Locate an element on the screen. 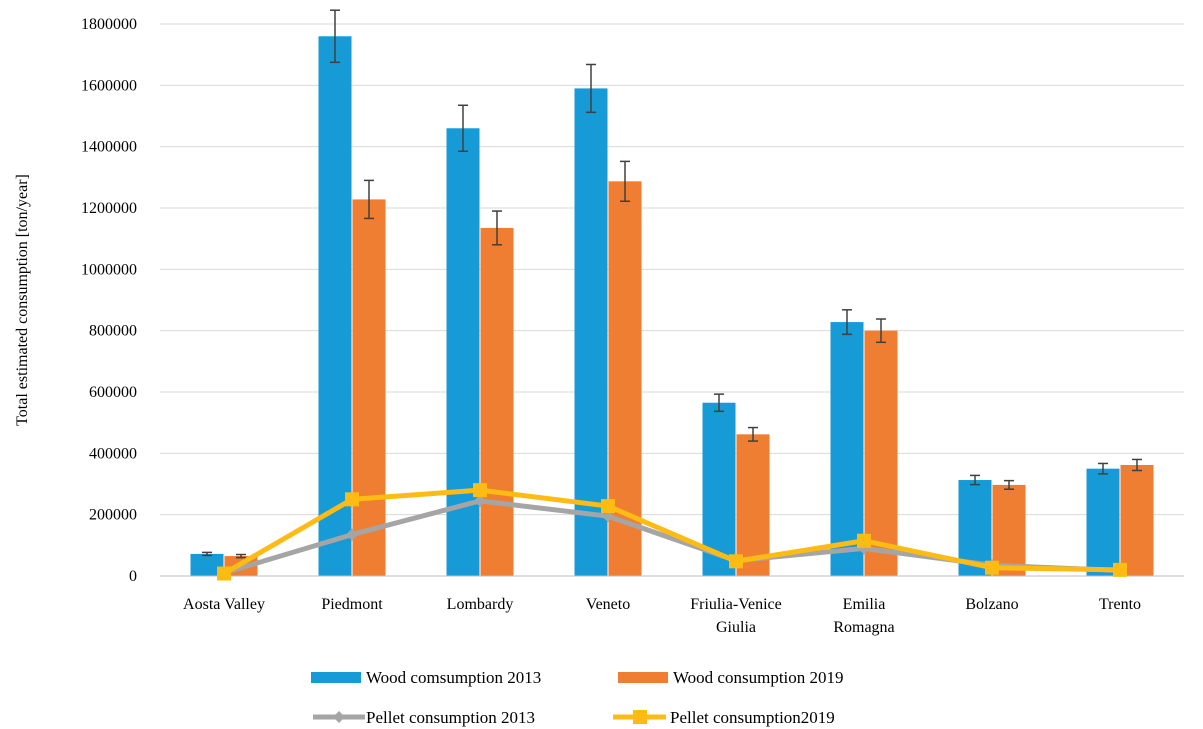  x-tick-label: Giulia is located at coordinates (736, 627).